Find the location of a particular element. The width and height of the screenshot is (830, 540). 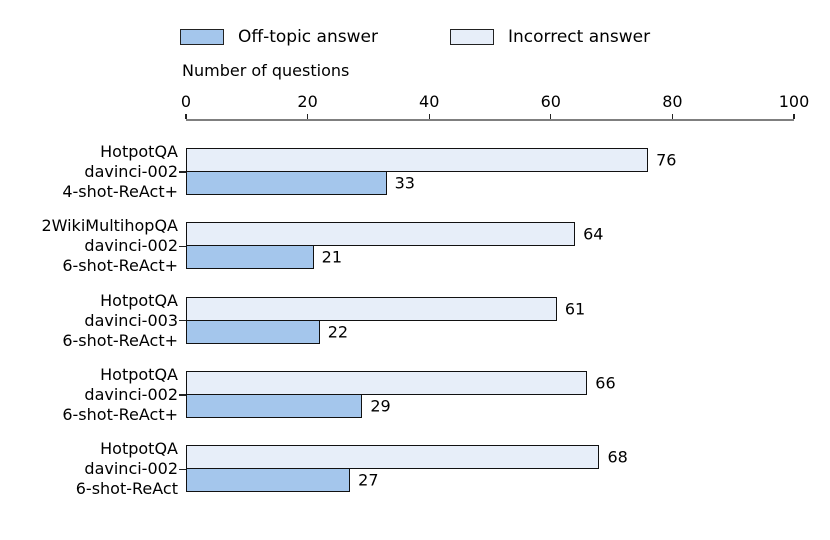

x-axis-tick-label: 100 is located at coordinates (794, 101).